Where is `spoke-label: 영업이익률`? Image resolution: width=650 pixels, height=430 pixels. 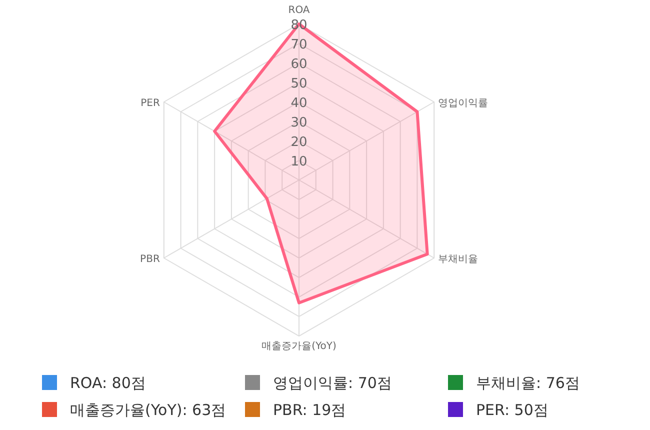
spoke-label: 영업이익률 is located at coordinates (463, 103).